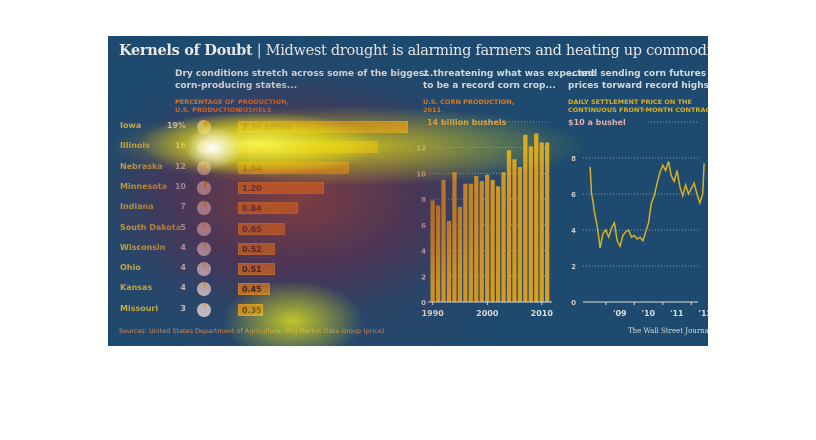 The width and height of the screenshot is (816, 440). Describe the element at coordinates (620, 313) in the screenshot. I see `price-x-tick-label: '09` at that location.